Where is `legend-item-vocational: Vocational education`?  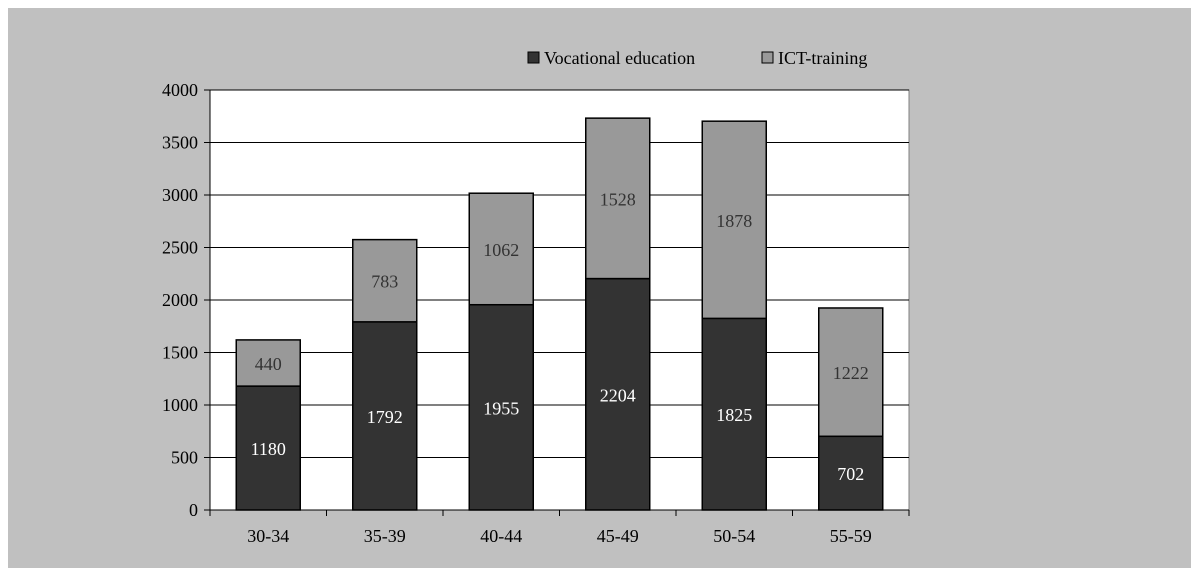
legend-item-vocational: Vocational education is located at coordinates (611, 58).